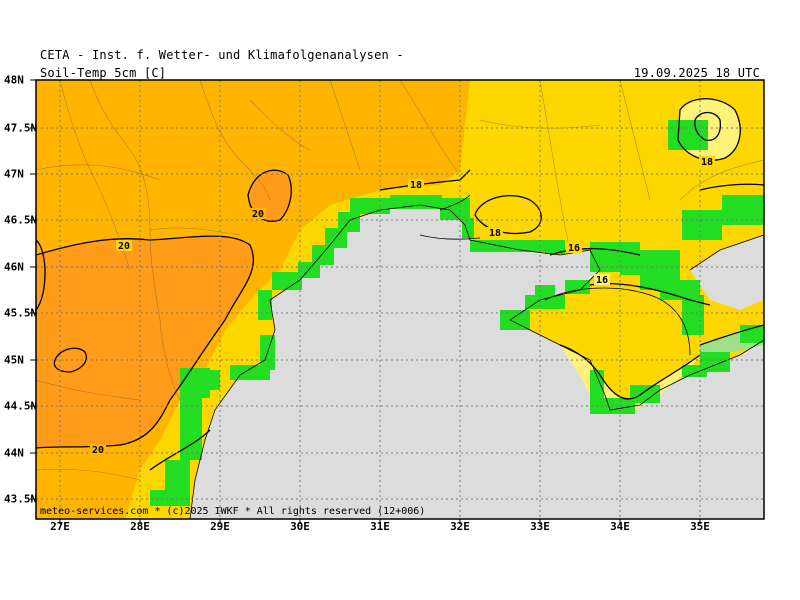 The width and height of the screenshot is (800, 600). Describe the element at coordinates (620, 526) in the screenshot. I see `lon-label: 34E` at that location.